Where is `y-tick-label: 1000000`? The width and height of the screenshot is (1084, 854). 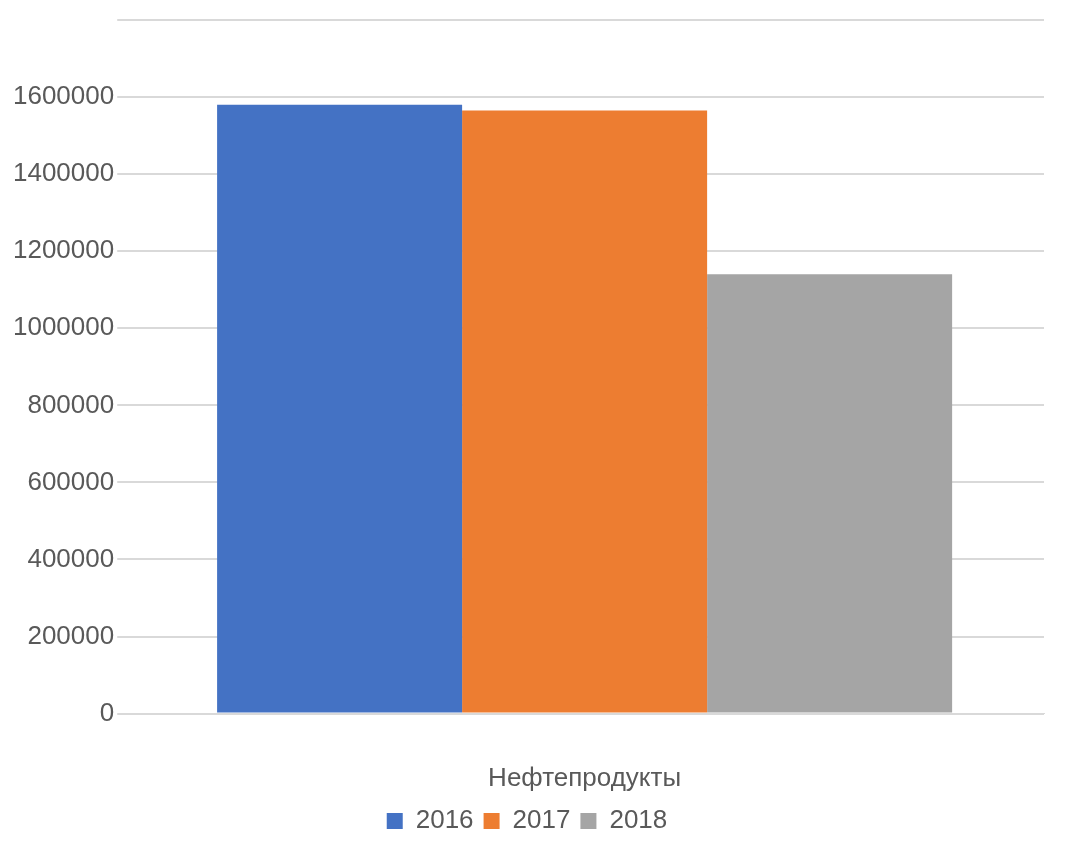
y-tick-label: 1000000 is located at coordinates (63, 326).